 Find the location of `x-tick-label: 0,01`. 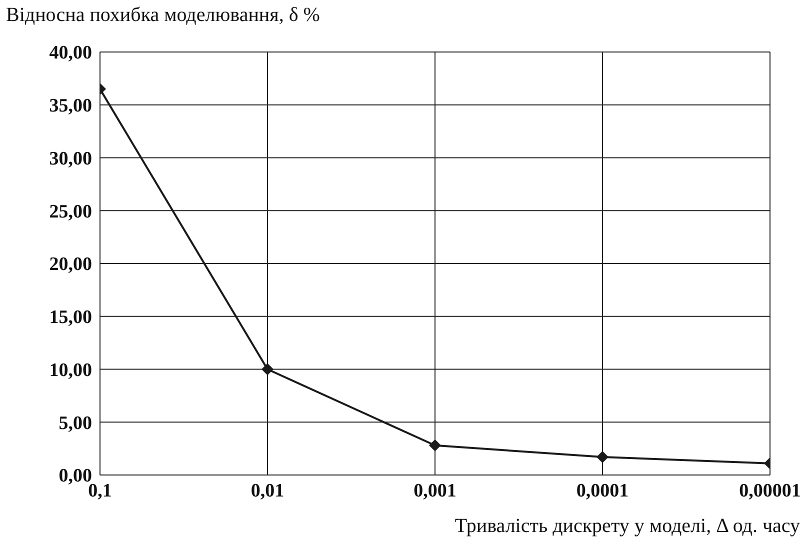

x-tick-label: 0,01 is located at coordinates (267, 491).